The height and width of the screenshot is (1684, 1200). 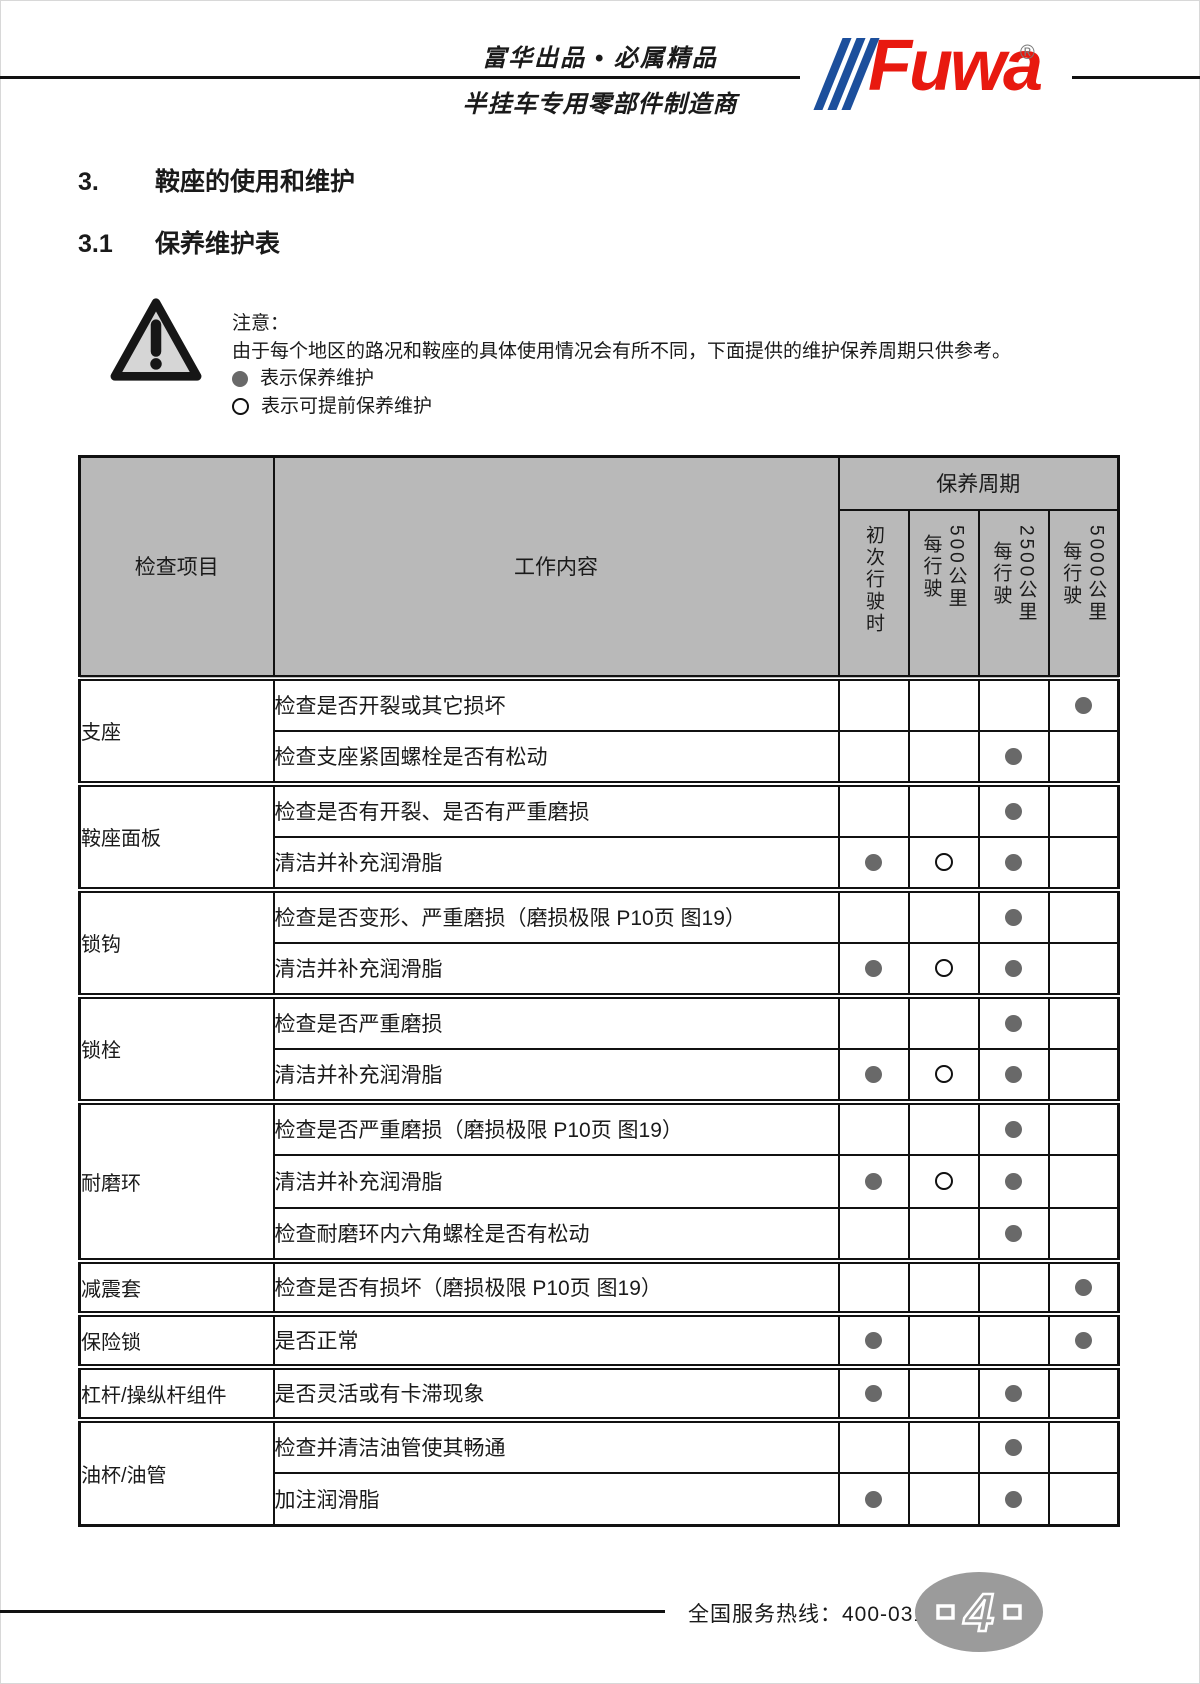 What do you see at coordinates (556, 1445) in the screenshot?
I see `work-cell: 检查并清洁油管使其畅通` at bounding box center [556, 1445].